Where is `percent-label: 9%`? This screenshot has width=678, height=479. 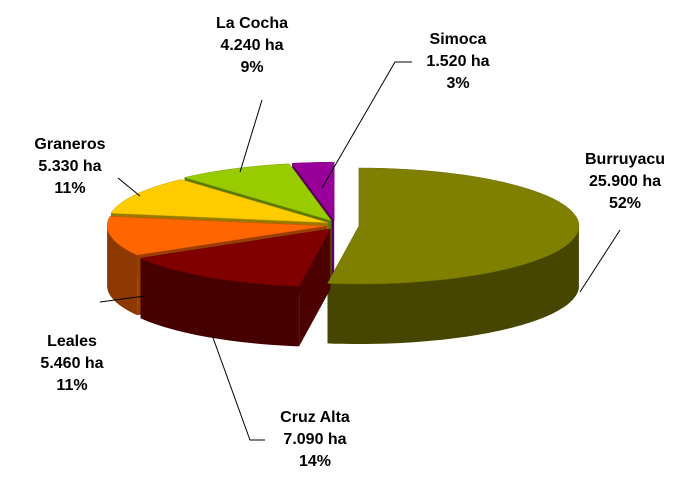 percent-label: 9% is located at coordinates (251, 67).